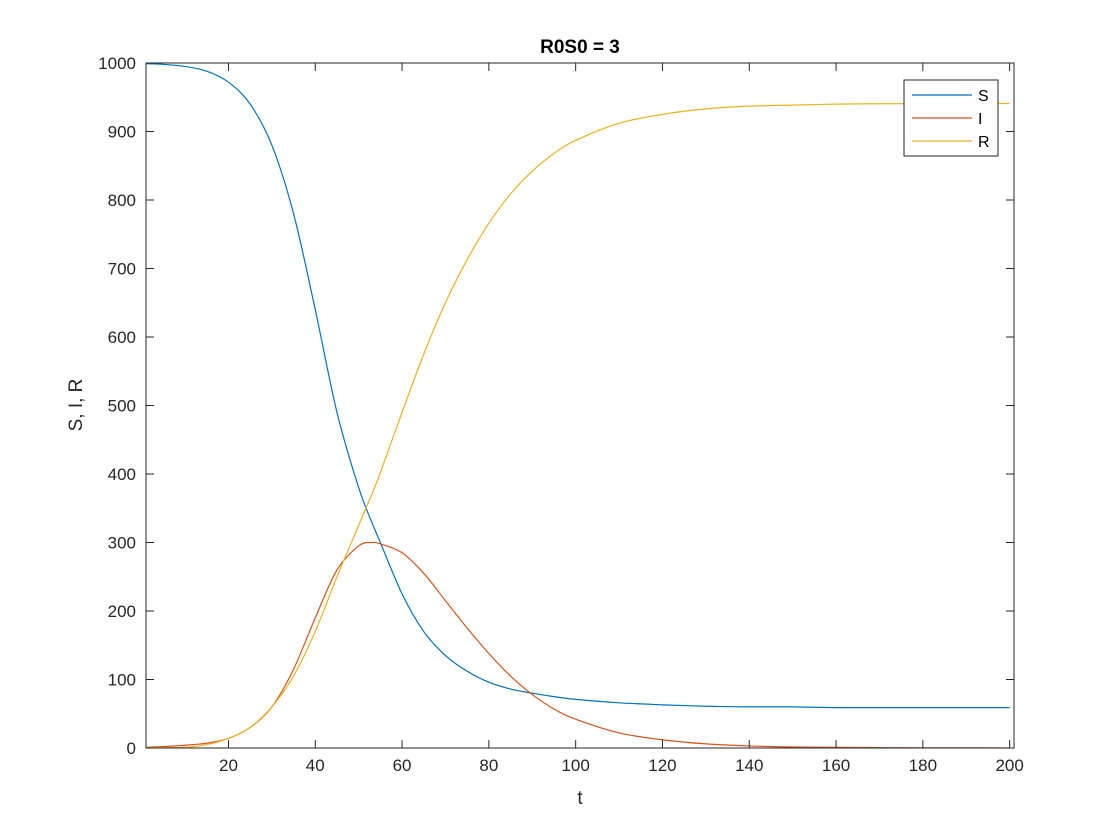 This screenshot has height=840, width=1120. I want to click on legend: SIR, so click(951, 118).